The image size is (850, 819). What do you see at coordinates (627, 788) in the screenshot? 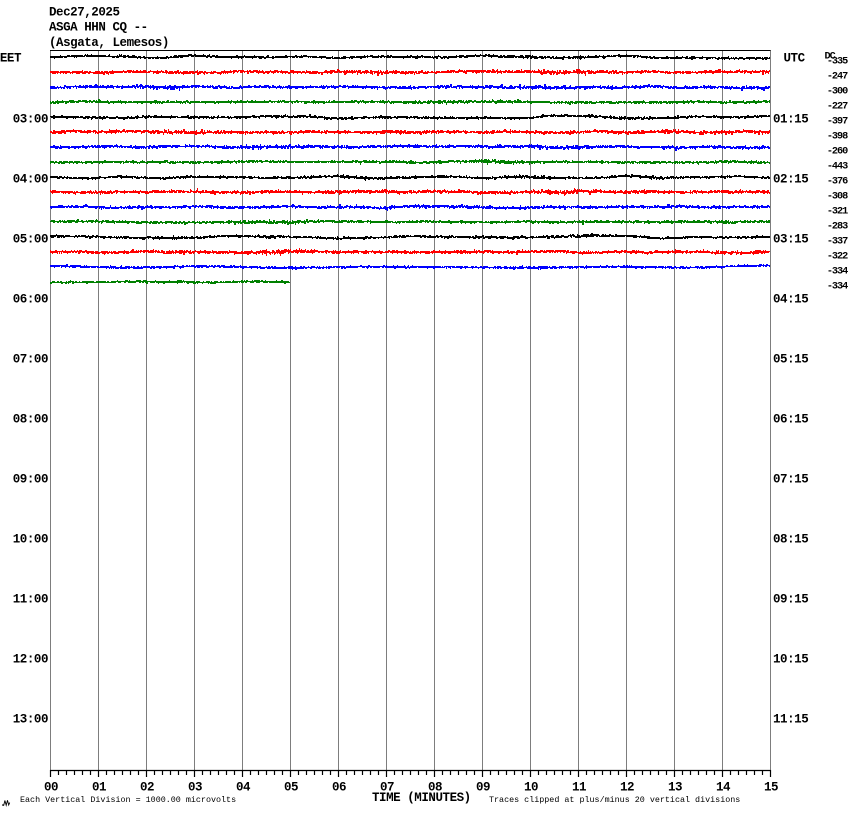
I see `svg-text: 12` at bounding box center [627, 788].